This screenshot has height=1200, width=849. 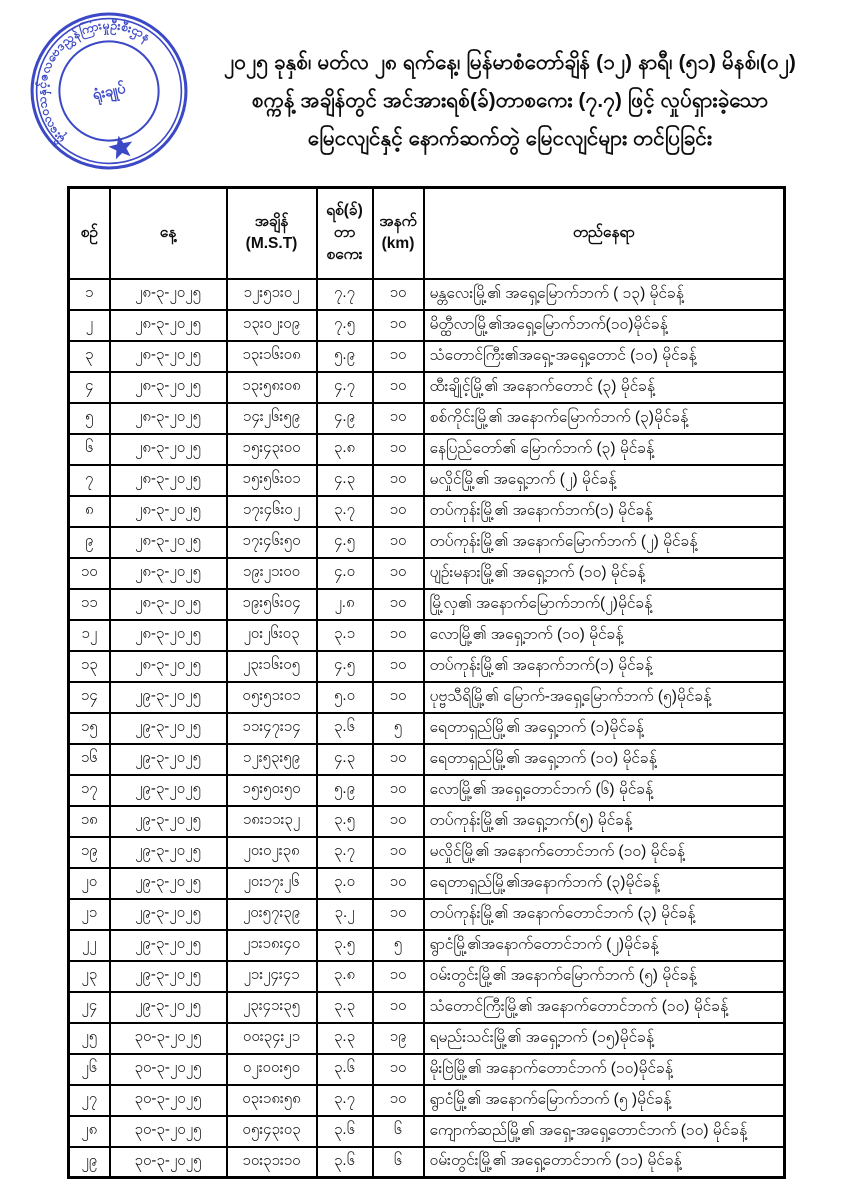 What do you see at coordinates (344, 697) in the screenshot?
I see `cell-magnitude: ၅.၀` at bounding box center [344, 697].